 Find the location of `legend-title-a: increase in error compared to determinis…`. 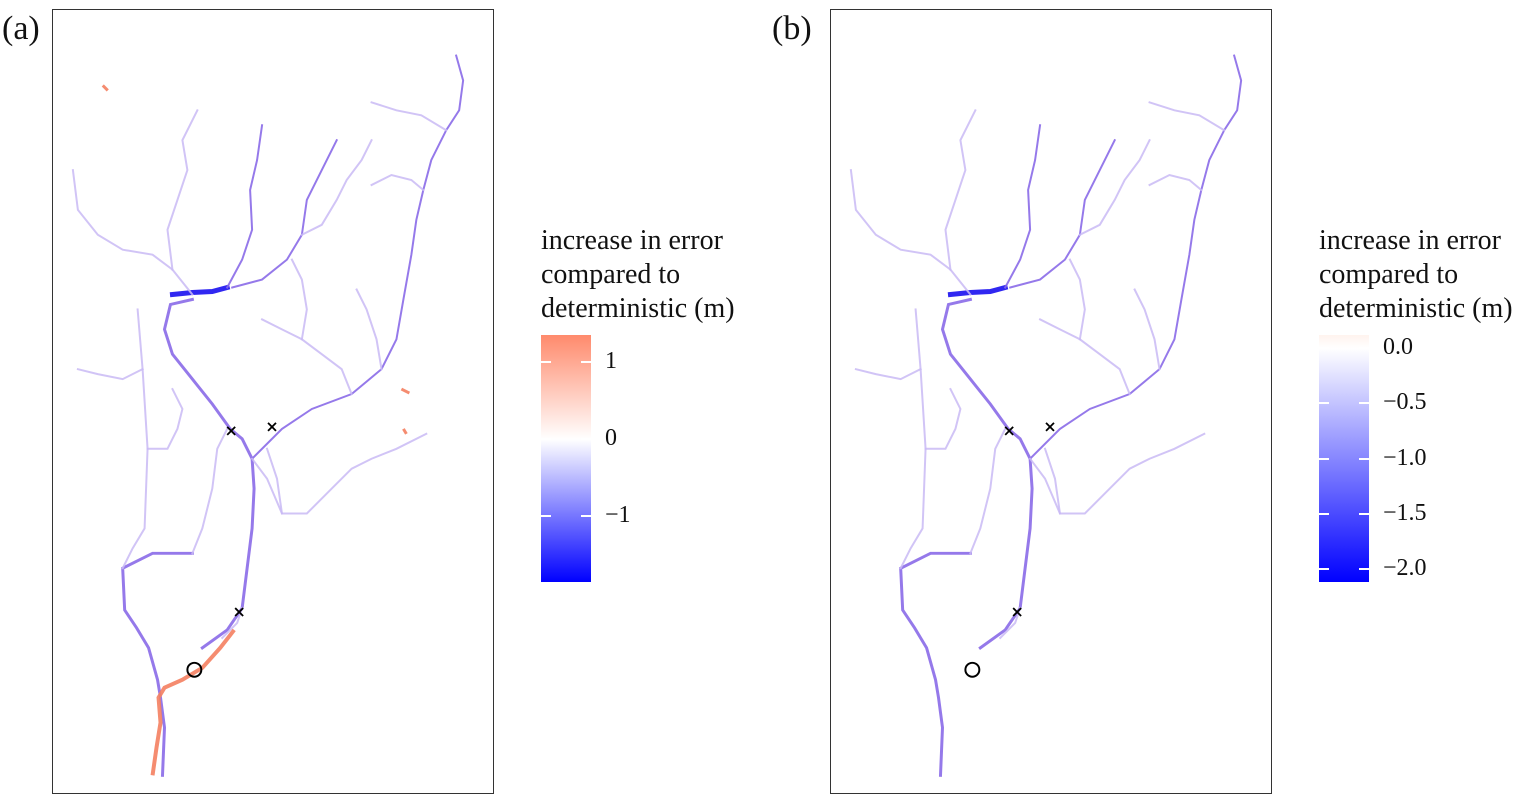

legend-title-a: increase in error compared to determinis… is located at coordinates (638, 275).